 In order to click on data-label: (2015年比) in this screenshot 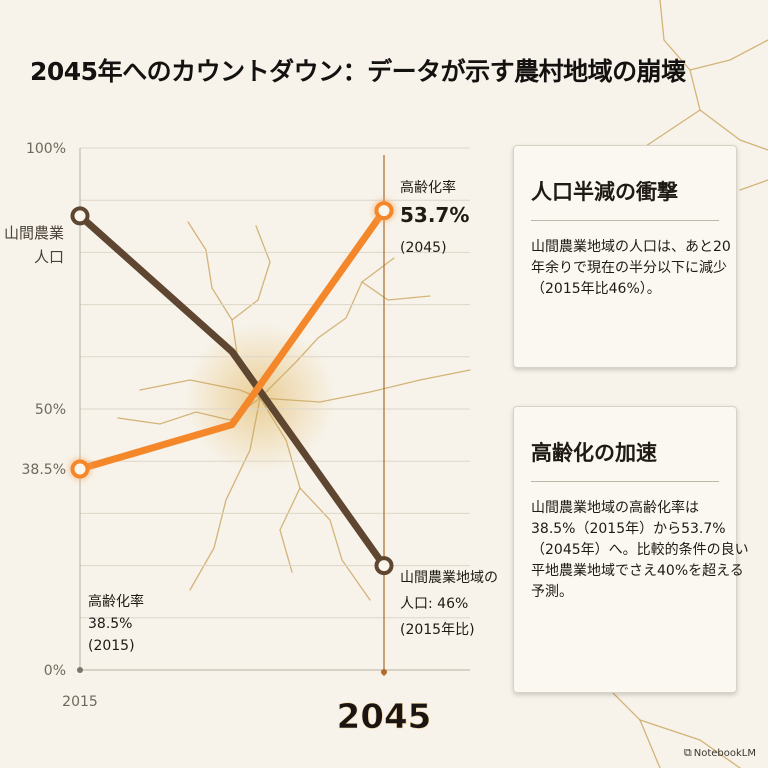, I will do `click(437, 630)`.